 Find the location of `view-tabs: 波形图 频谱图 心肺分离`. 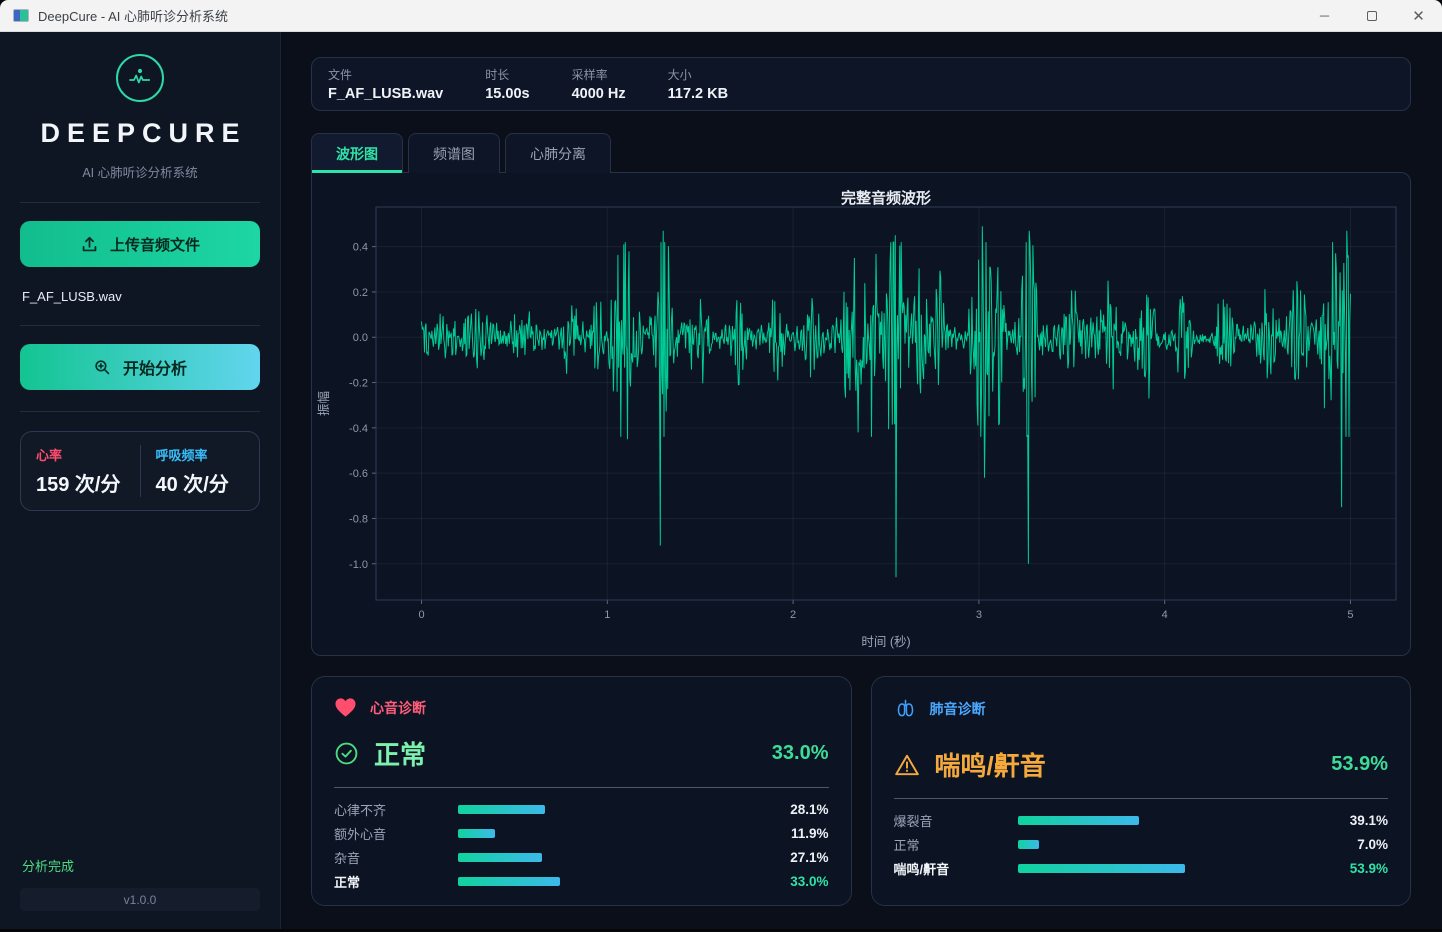

view-tabs: 波形图 频谱图 心肺分离 is located at coordinates (861, 153).